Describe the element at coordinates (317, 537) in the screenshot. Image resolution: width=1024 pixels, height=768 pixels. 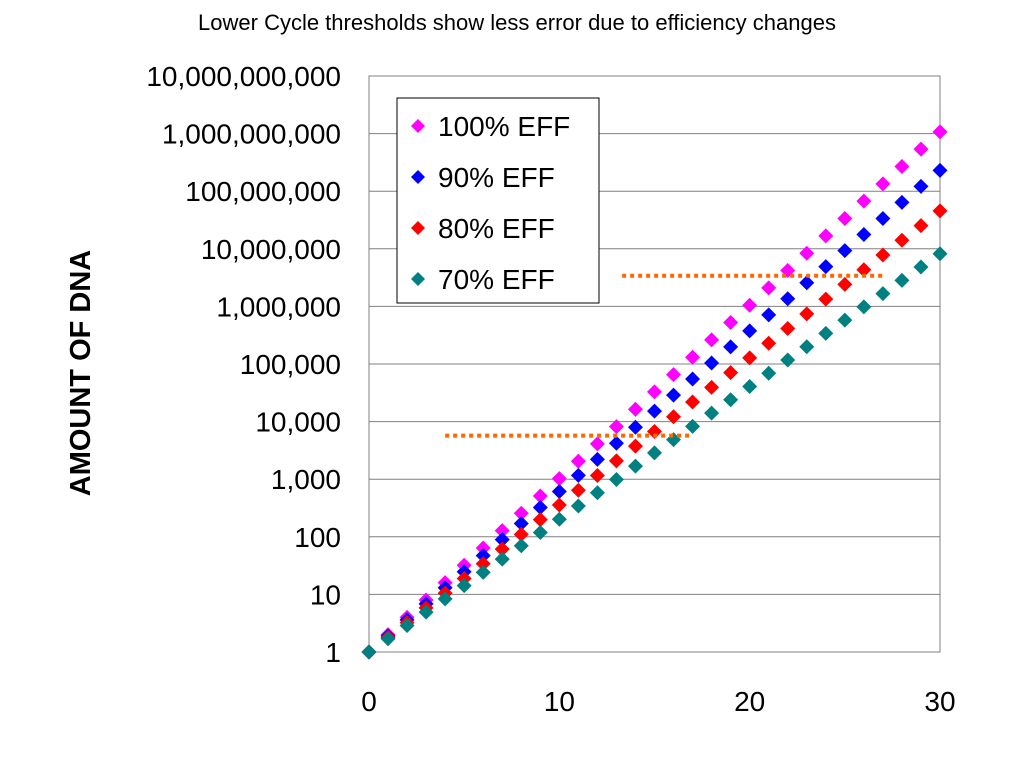
I see `y-tick-label: 100` at that location.